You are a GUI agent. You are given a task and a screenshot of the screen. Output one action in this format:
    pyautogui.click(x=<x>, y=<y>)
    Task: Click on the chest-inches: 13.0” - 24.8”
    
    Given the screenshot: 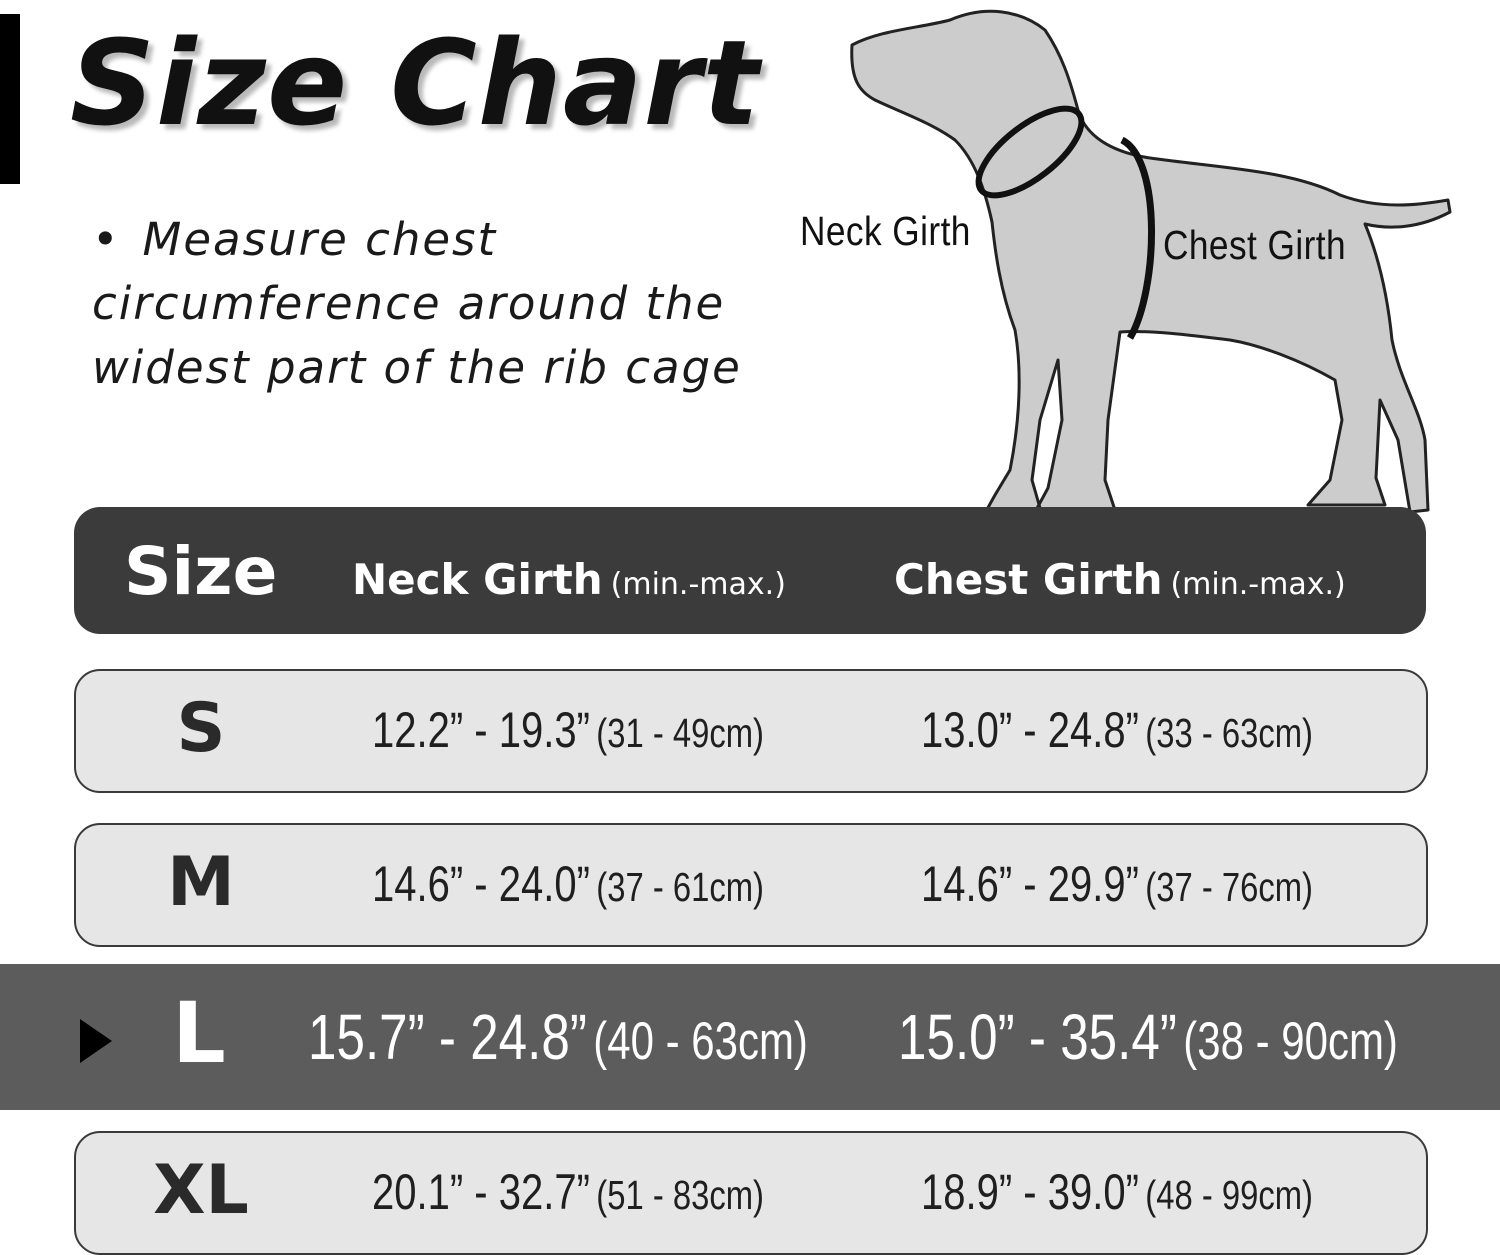 What is the action you would take?
    pyautogui.click(x=1030, y=730)
    